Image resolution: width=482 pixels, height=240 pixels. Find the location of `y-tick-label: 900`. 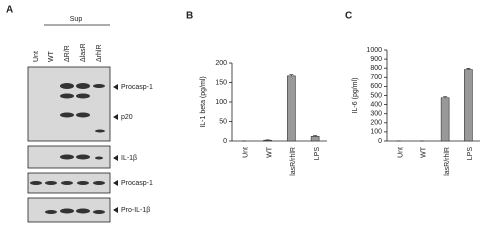

y-tick-label: 900 is located at coordinates (376, 59).